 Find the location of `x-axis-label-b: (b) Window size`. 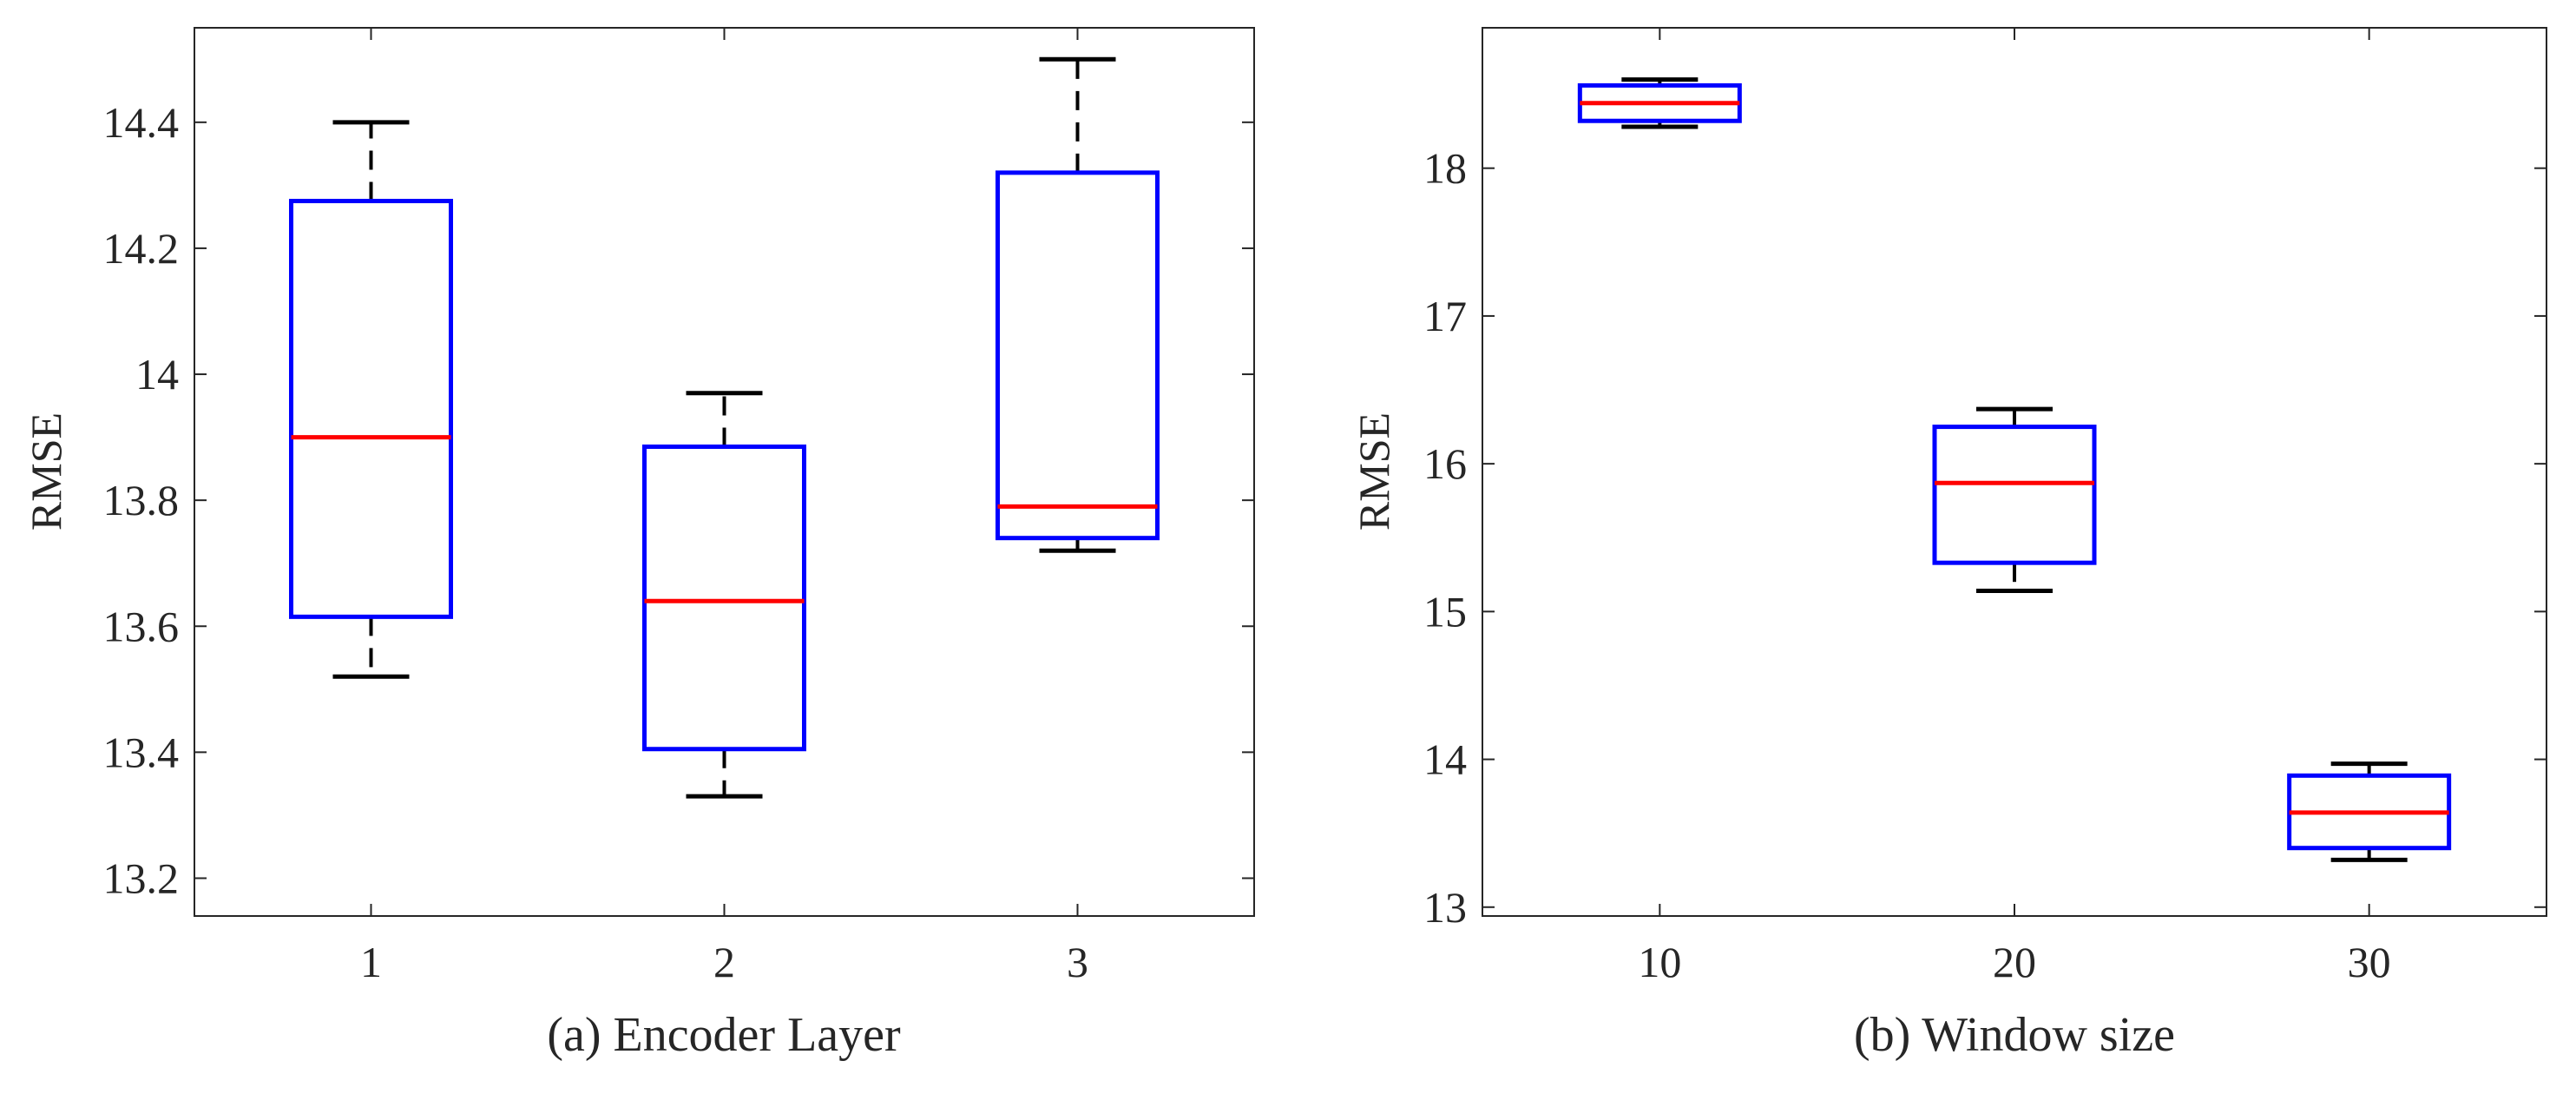

x-axis-label-b: (b) Window size is located at coordinates (2014, 1035).